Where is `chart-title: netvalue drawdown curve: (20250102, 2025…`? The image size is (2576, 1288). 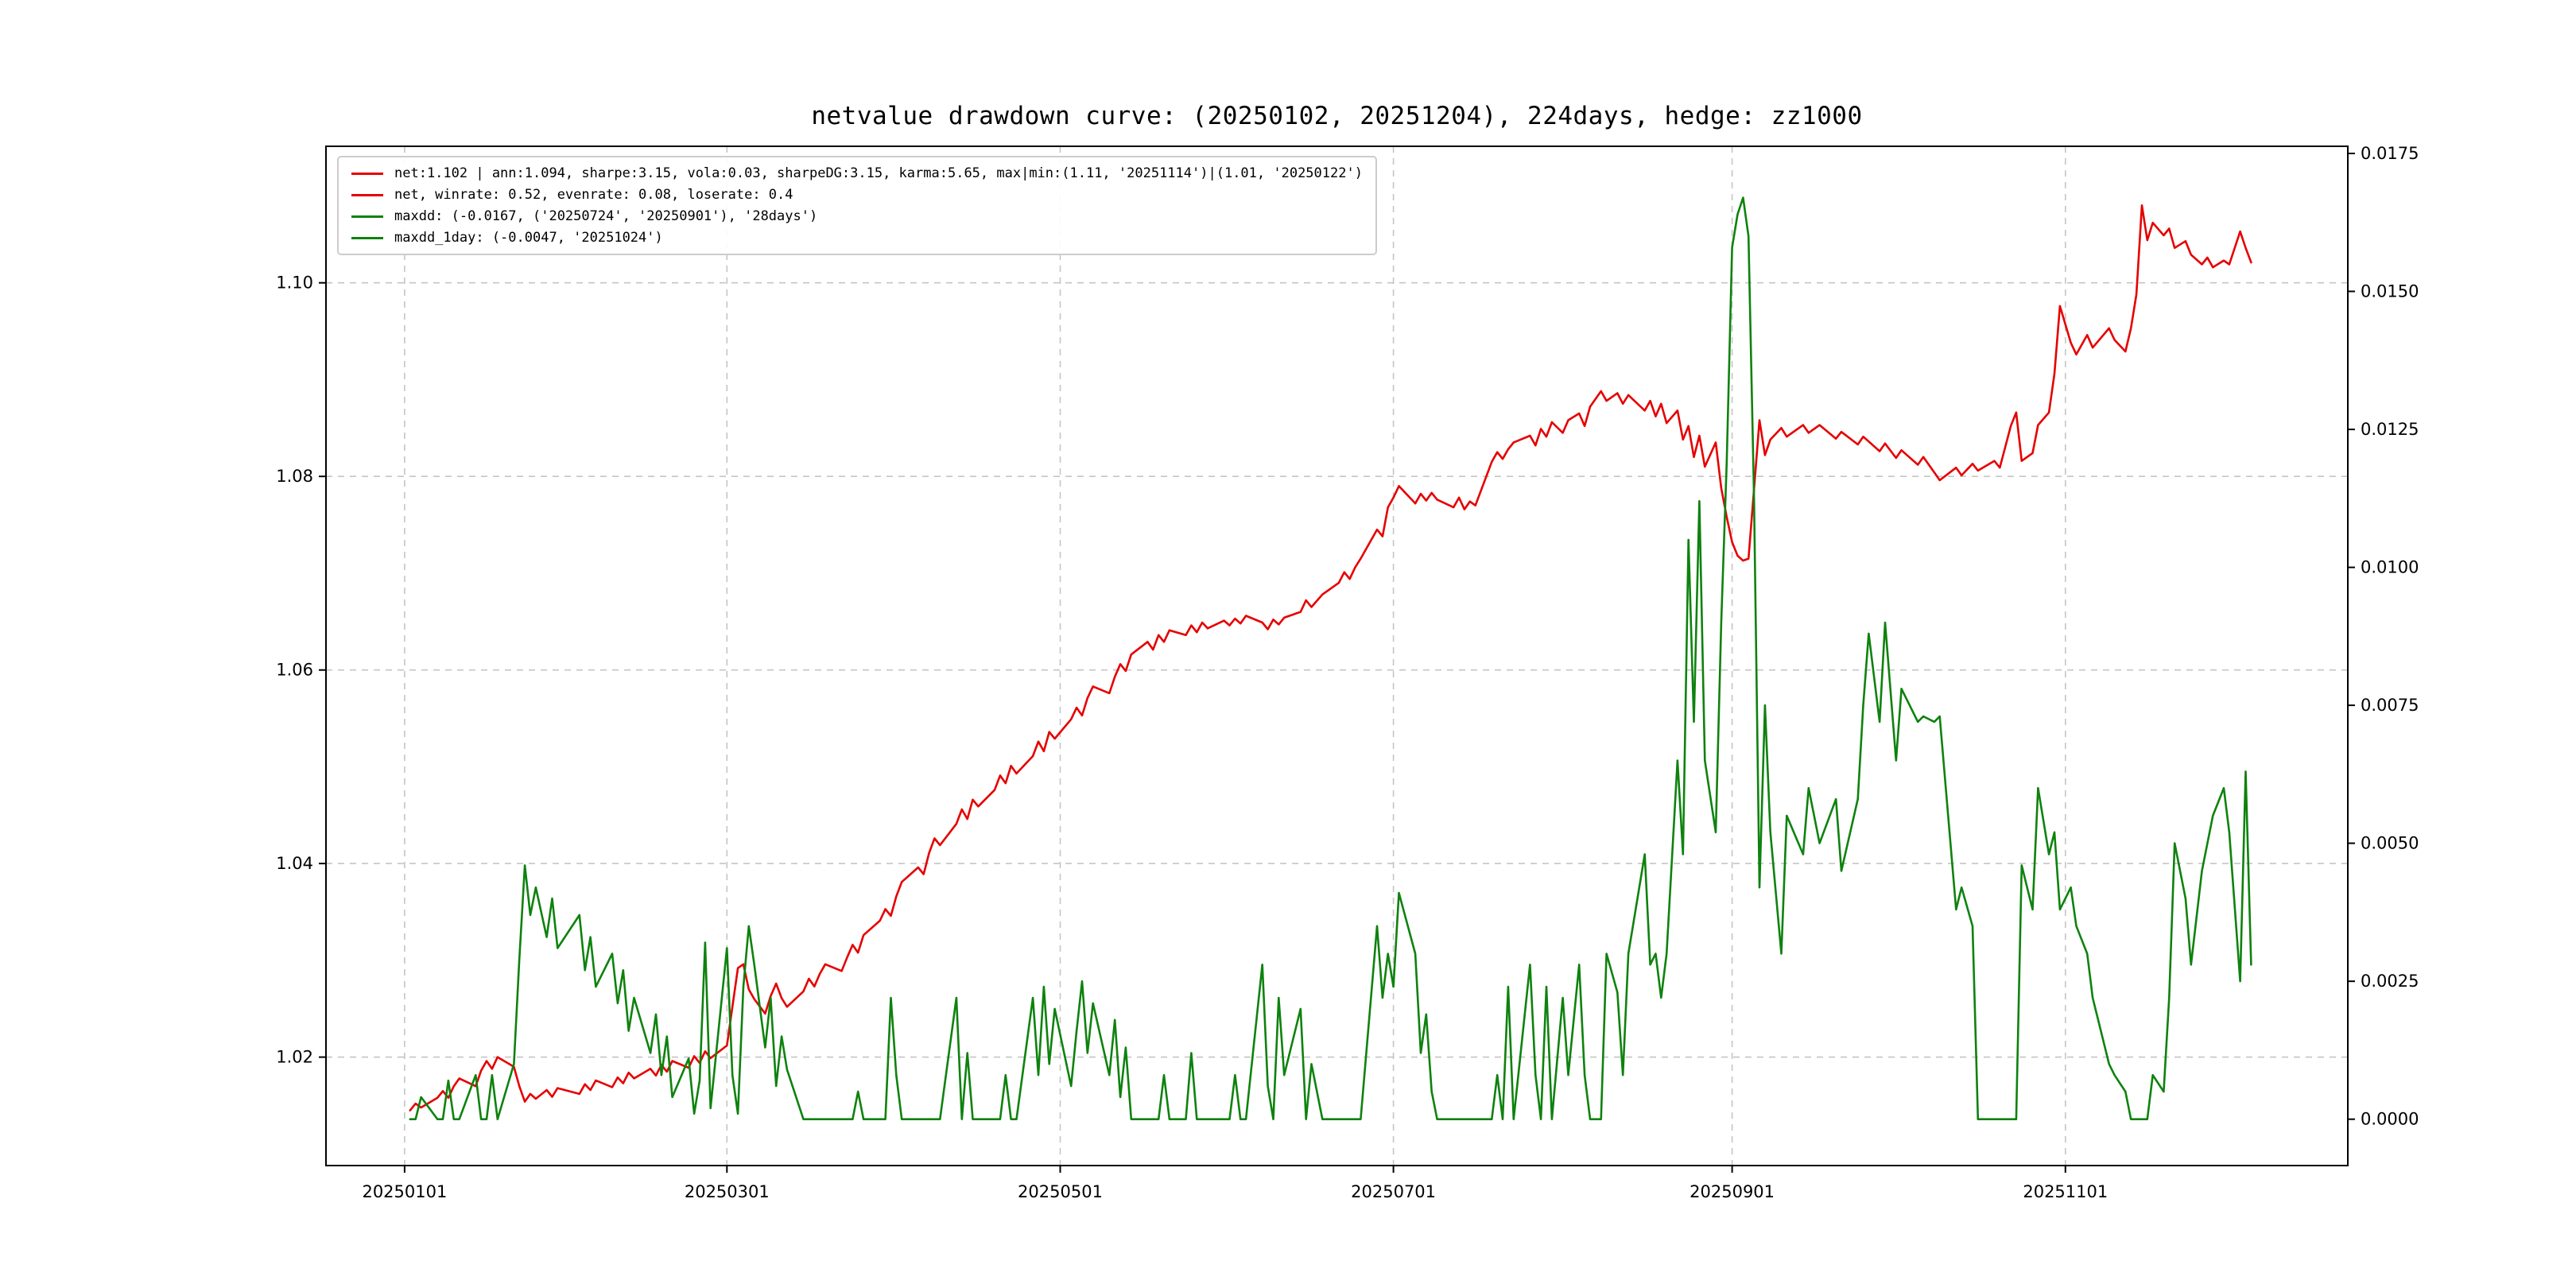 chart-title: netvalue drawdown curve: (20250102, 2025… is located at coordinates (1337, 116).